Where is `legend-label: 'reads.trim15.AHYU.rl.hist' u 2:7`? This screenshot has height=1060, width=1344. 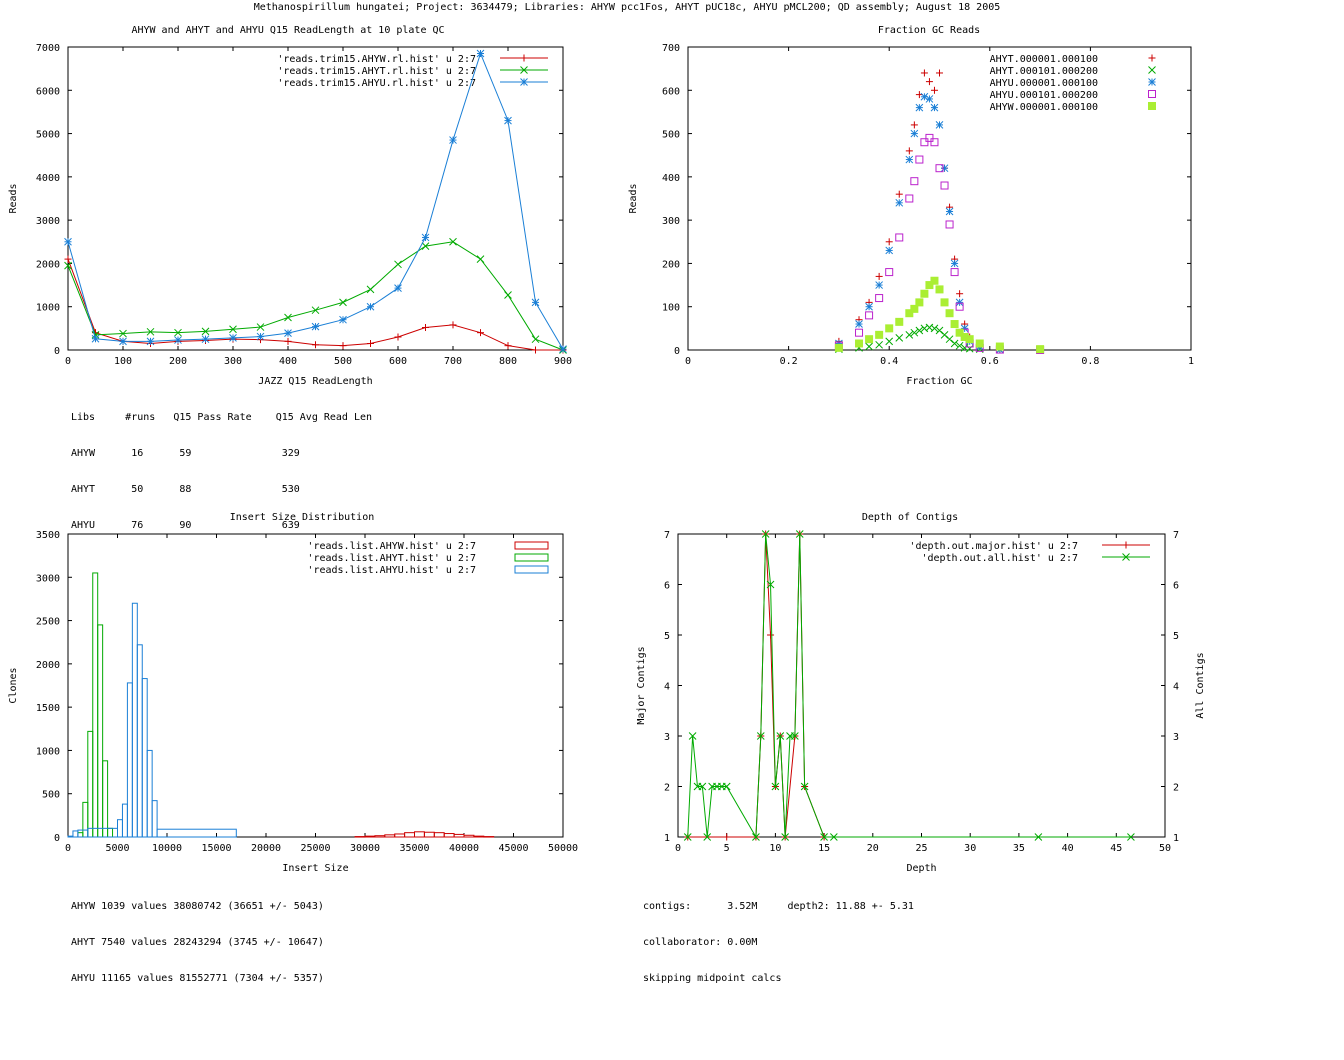
legend-label: 'reads.trim15.AHYU.rl.hist' u 2:7 is located at coordinates (376, 83).